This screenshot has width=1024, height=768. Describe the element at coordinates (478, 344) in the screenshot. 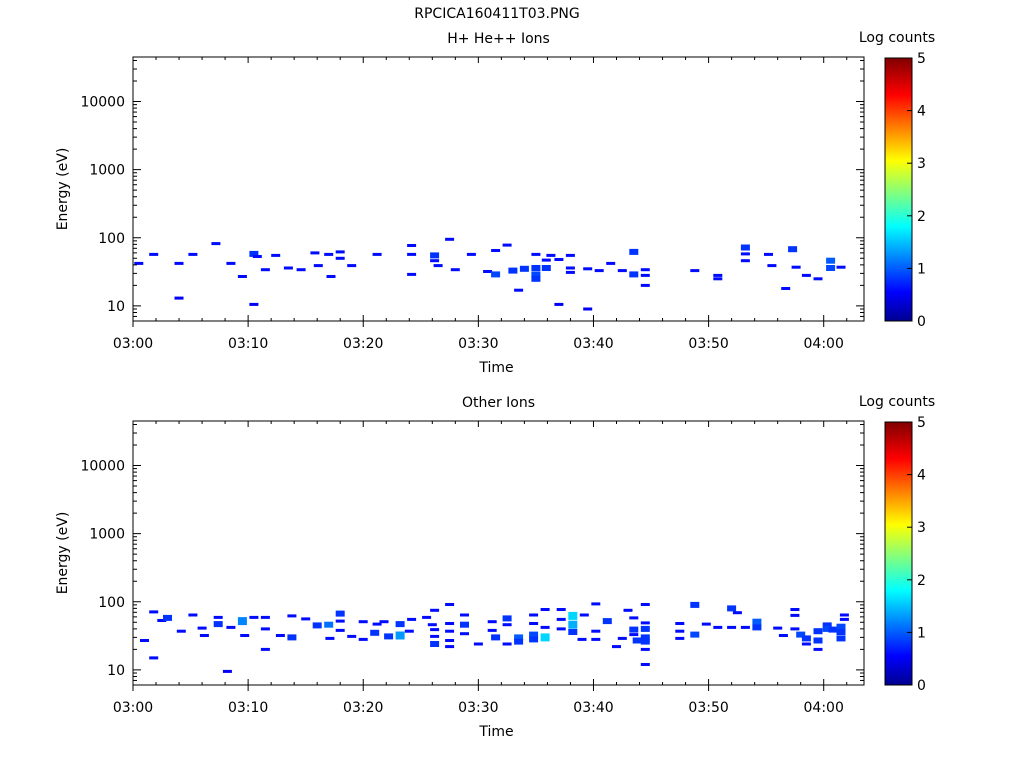

I see `x-tick-label: 03:30` at that location.